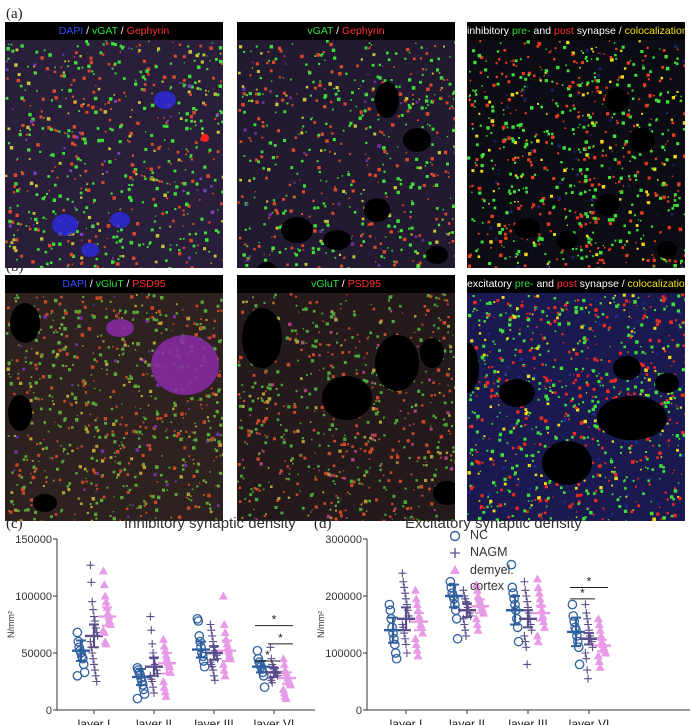 The image size is (691, 725). What do you see at coordinates (489, 31) in the screenshot?
I see `caption-segment: inhibitory` at bounding box center [489, 31].